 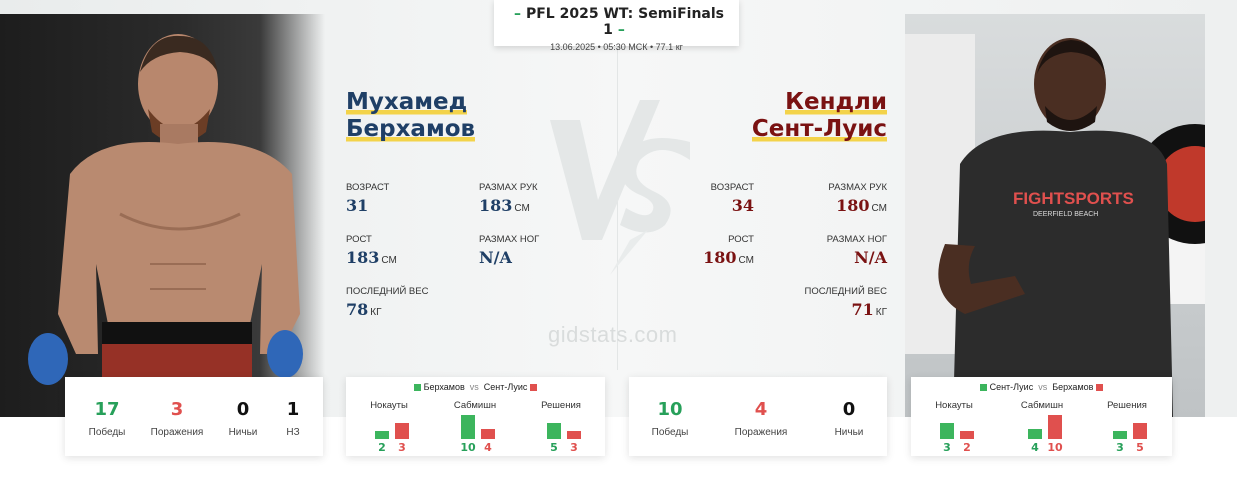 I want to click on fighter2-reach: РАЗМАХ РУК 180 СМ, so click(x=857, y=198).